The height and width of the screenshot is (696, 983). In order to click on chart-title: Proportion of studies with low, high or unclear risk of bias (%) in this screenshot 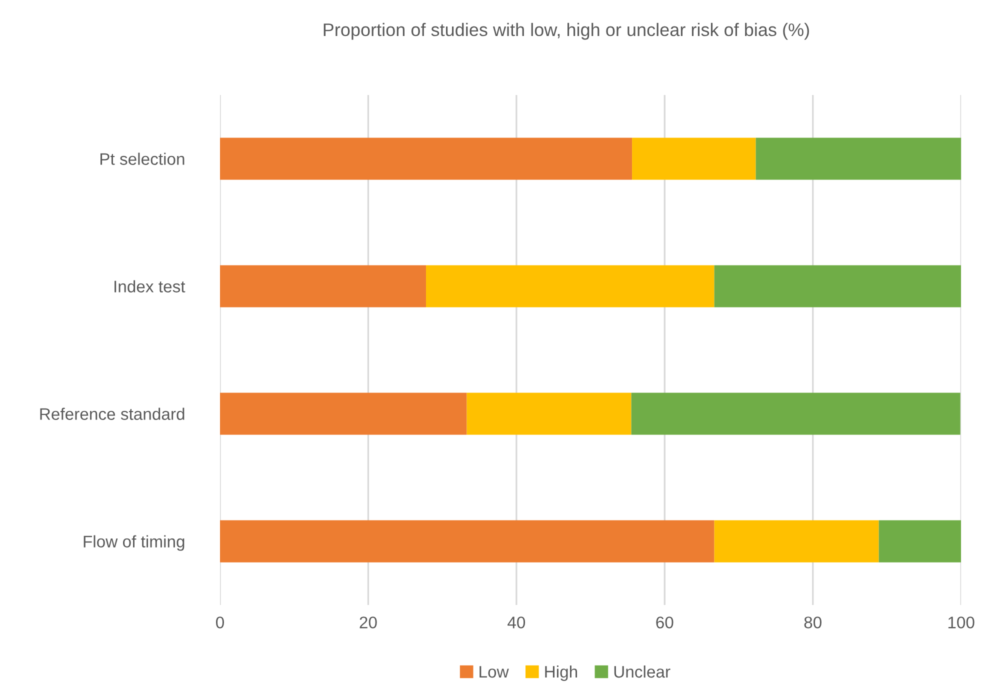, I will do `click(566, 31)`.